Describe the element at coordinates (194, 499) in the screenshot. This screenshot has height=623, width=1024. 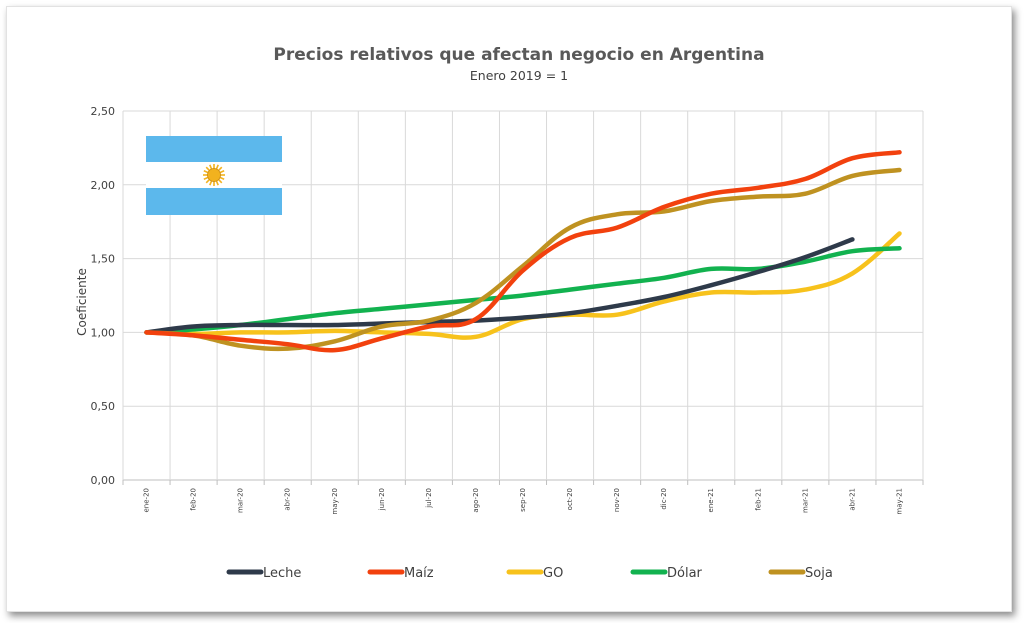
I see `x-tick-label: feb-20` at that location.